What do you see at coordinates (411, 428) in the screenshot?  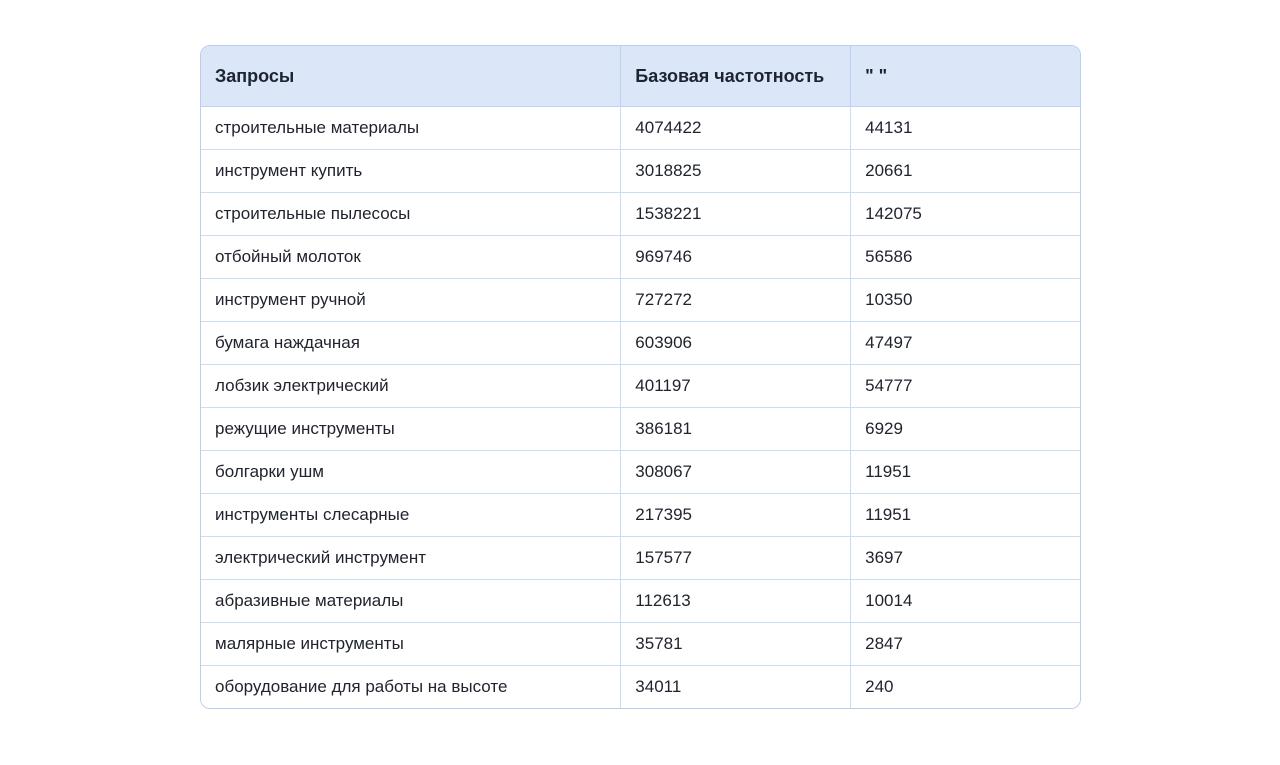 I see `query-cell: режущие инструменты` at bounding box center [411, 428].